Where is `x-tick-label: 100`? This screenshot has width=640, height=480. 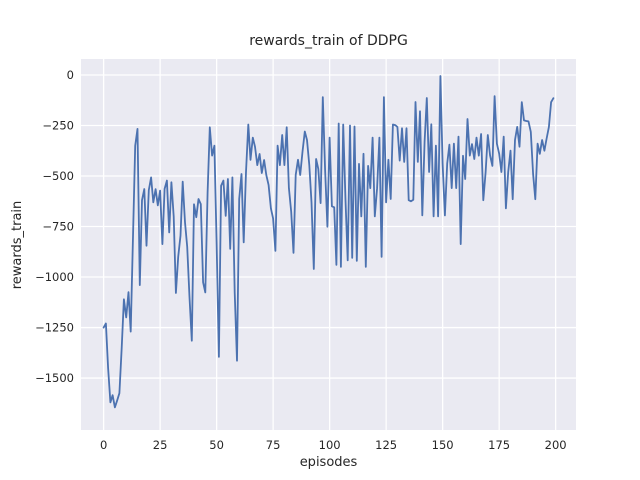 x-tick-label: 100 is located at coordinates (330, 445).